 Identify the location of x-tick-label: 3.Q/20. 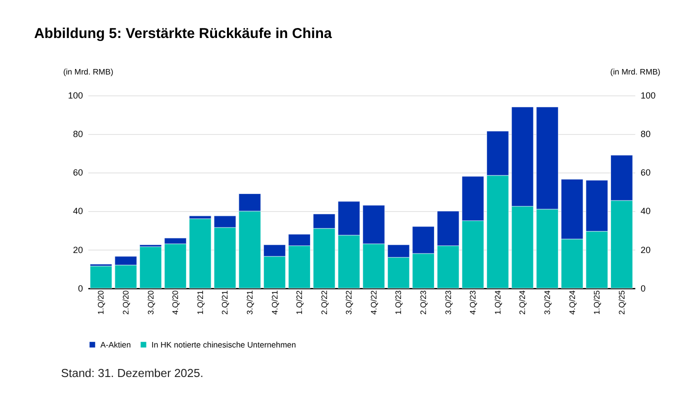
(151, 302).